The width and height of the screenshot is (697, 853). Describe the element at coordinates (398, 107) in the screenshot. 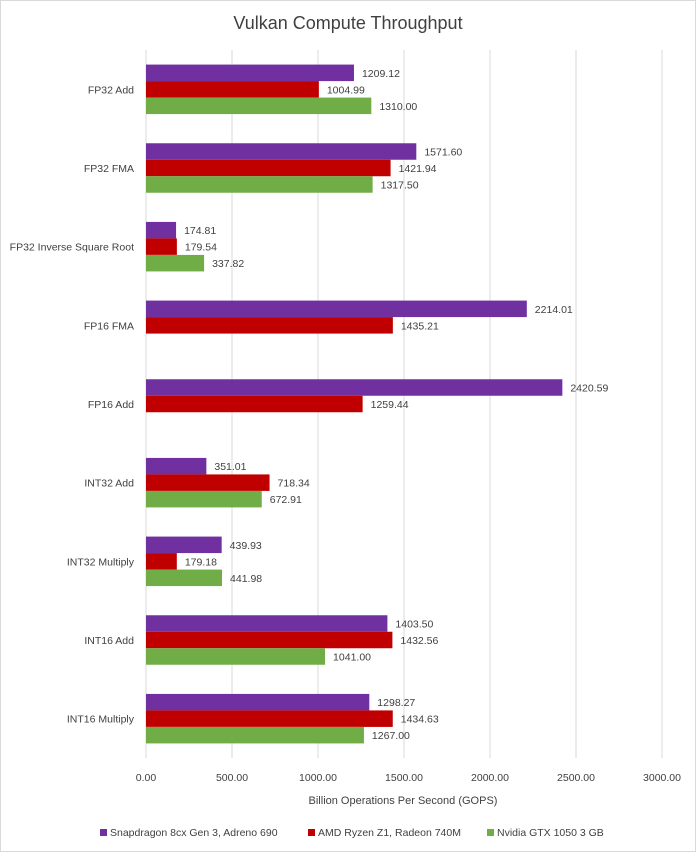

I see `data-label: 1310.00` at that location.